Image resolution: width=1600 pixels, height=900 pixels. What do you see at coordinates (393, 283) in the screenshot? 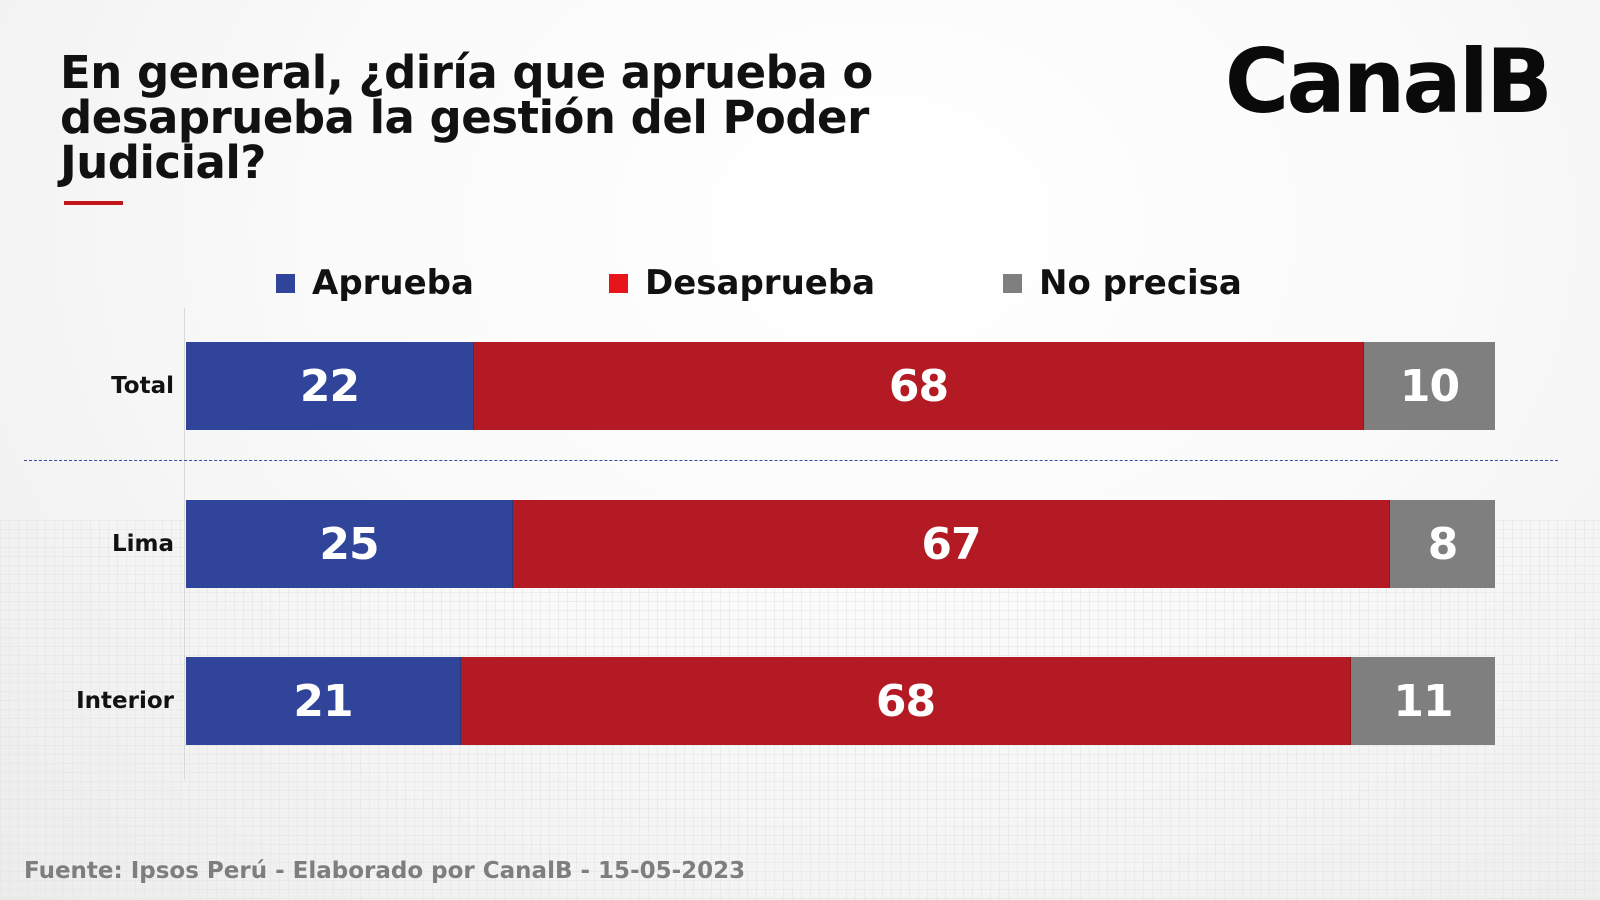
I see `legend-label-aprueba: Aprueba` at bounding box center [393, 283].